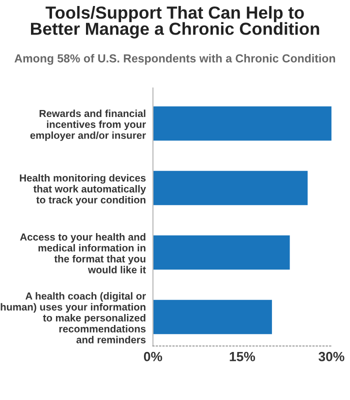 This screenshot has width=350, height=400. I want to click on x-tick-label: 0%, so click(153, 357).